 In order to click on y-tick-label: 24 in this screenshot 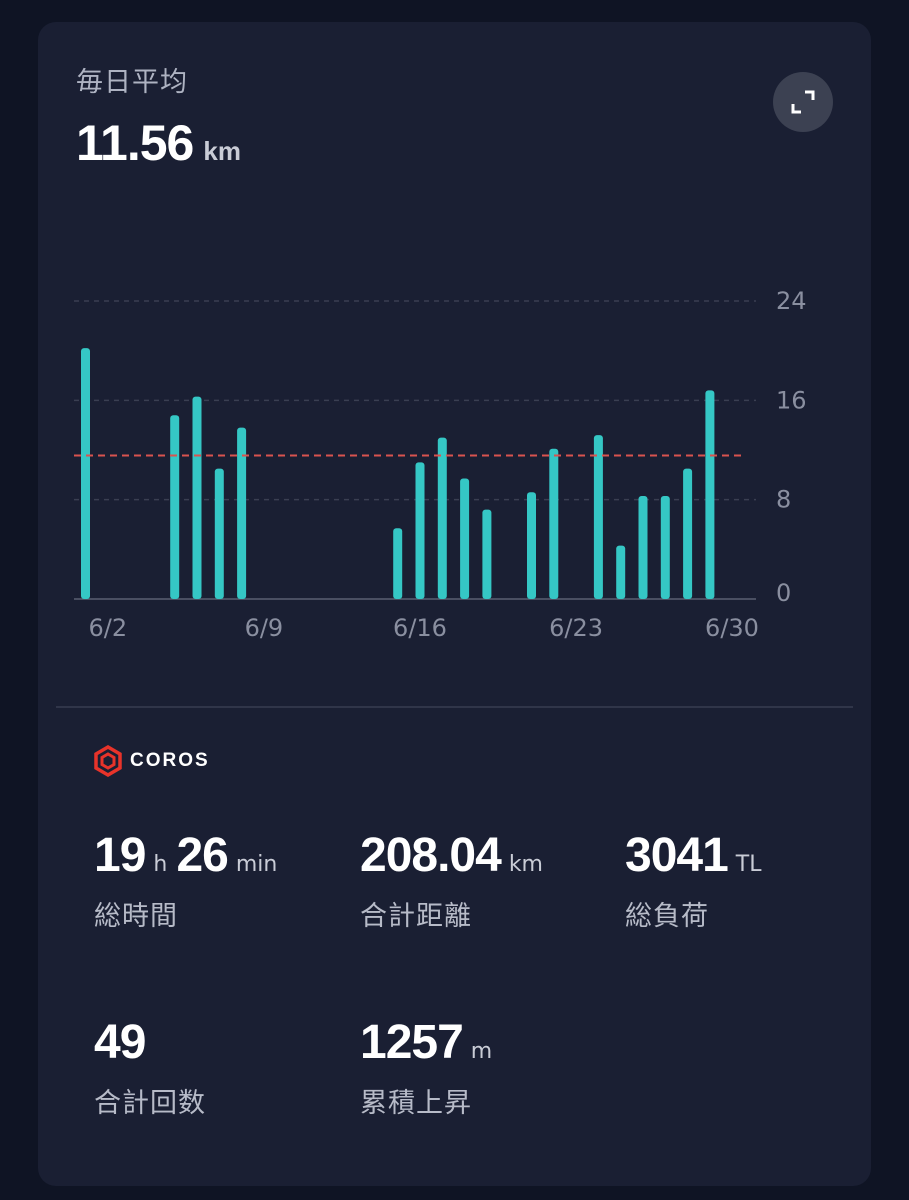, I will do `click(791, 301)`.